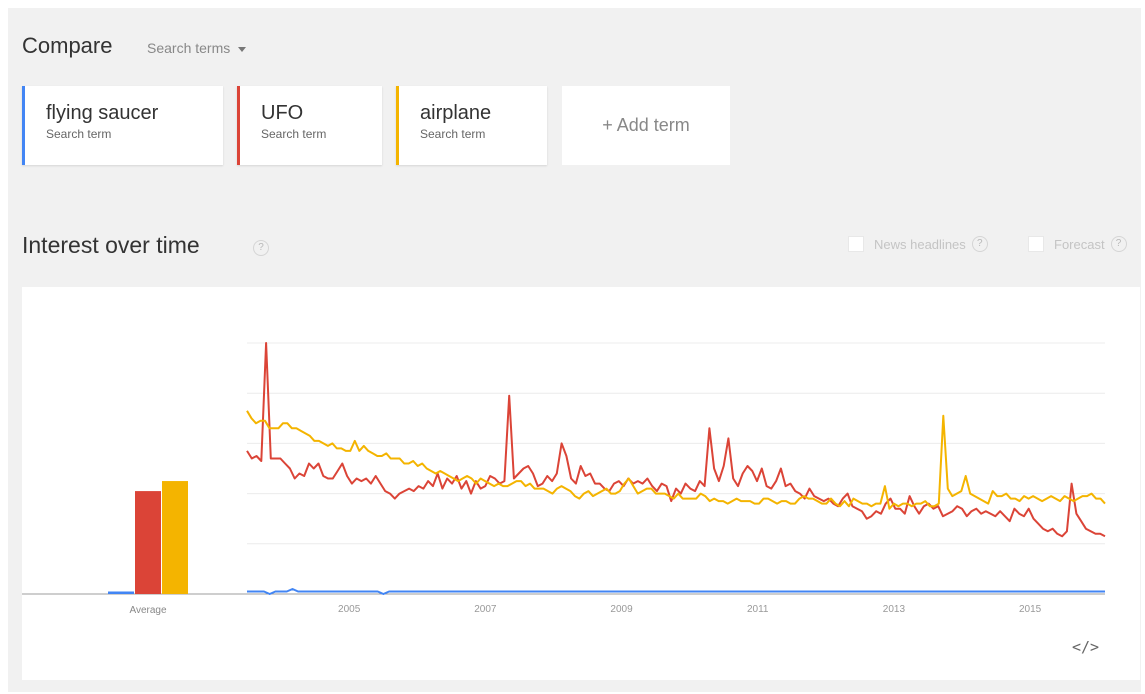 The image size is (1145, 694). Describe the element at coordinates (1086, 647) in the screenshot. I see `embed-code-icon: </>` at that location.